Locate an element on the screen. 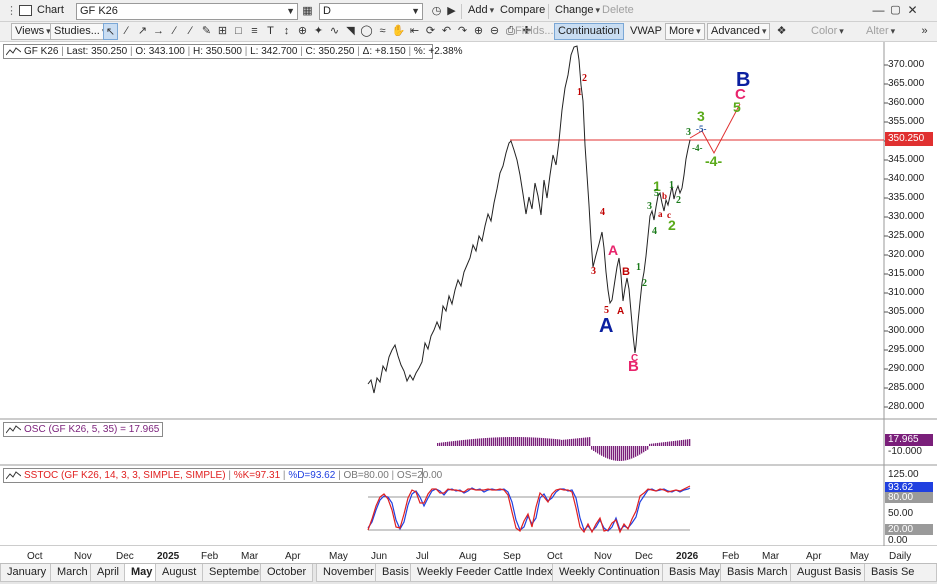  views-button: Views is located at coordinates (33, 31).